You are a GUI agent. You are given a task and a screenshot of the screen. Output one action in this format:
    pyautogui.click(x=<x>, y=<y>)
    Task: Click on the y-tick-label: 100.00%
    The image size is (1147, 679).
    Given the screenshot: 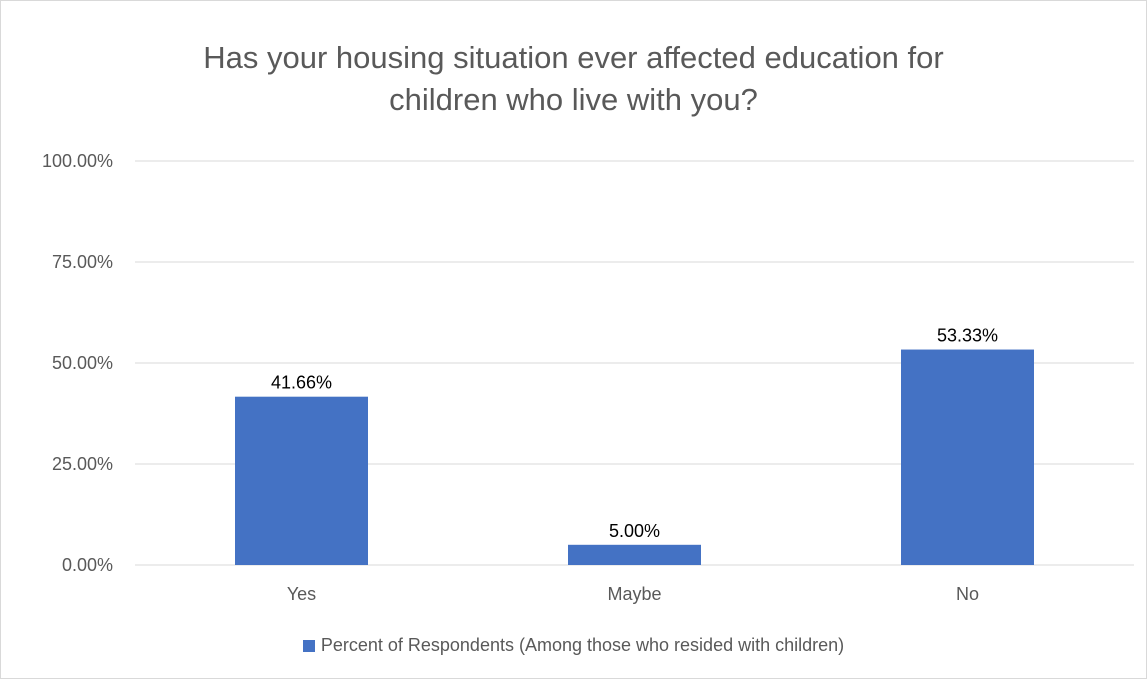 What is the action you would take?
    pyautogui.click(x=77, y=161)
    